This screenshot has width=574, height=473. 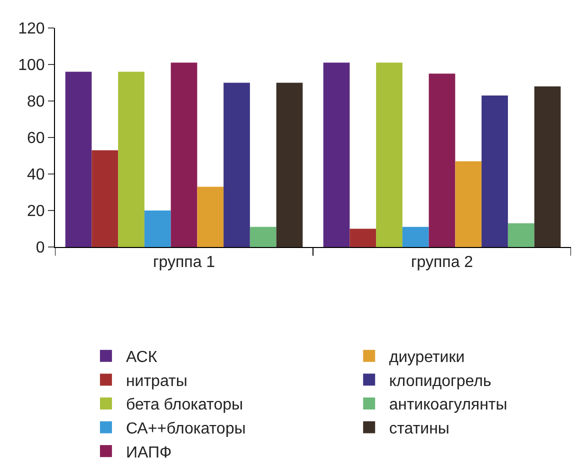 I want to click on legend-label: антикоагулянты, so click(x=448, y=405).